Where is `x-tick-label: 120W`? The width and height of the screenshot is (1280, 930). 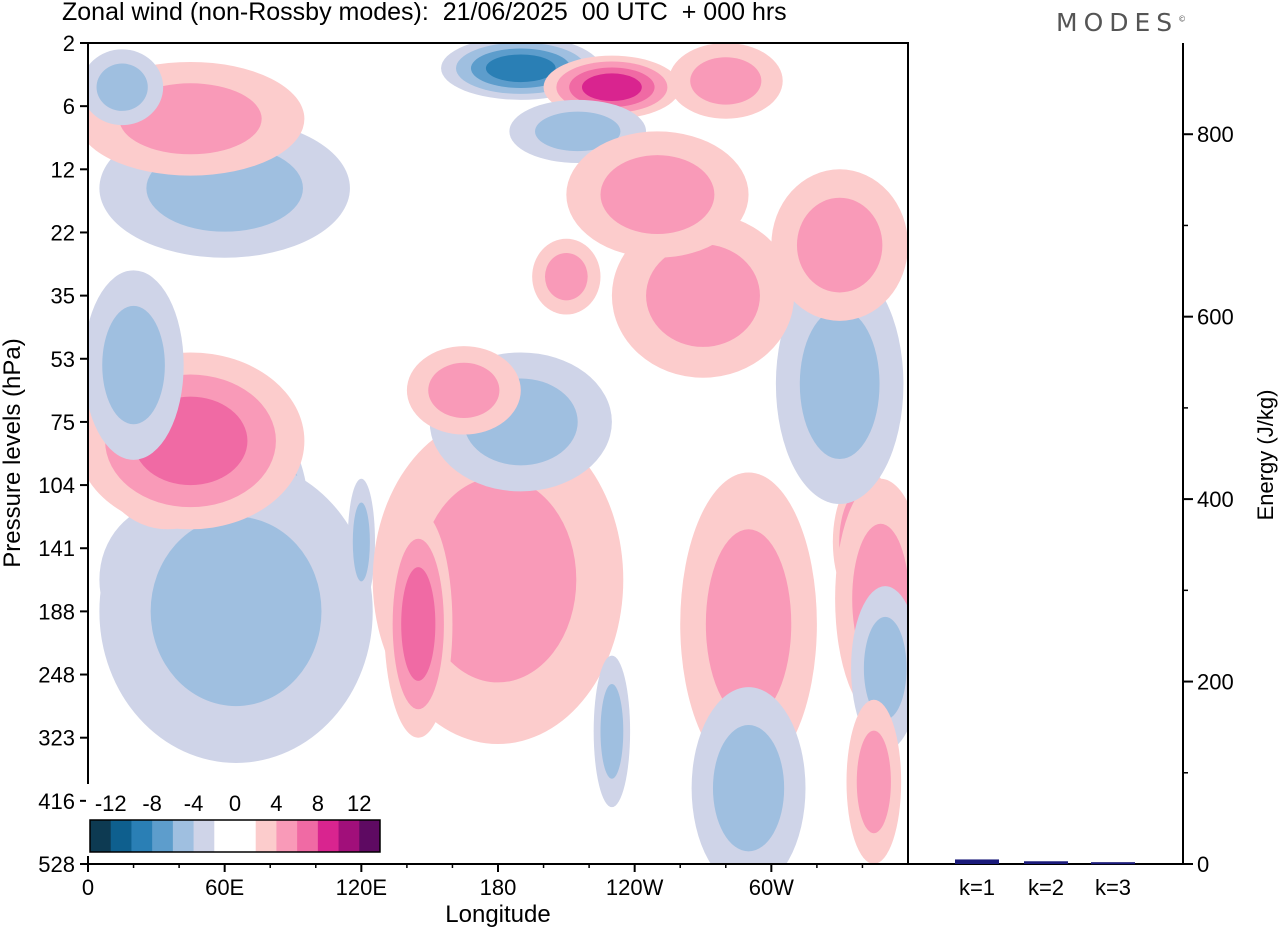 x-tick-label: 120W is located at coordinates (635, 887).